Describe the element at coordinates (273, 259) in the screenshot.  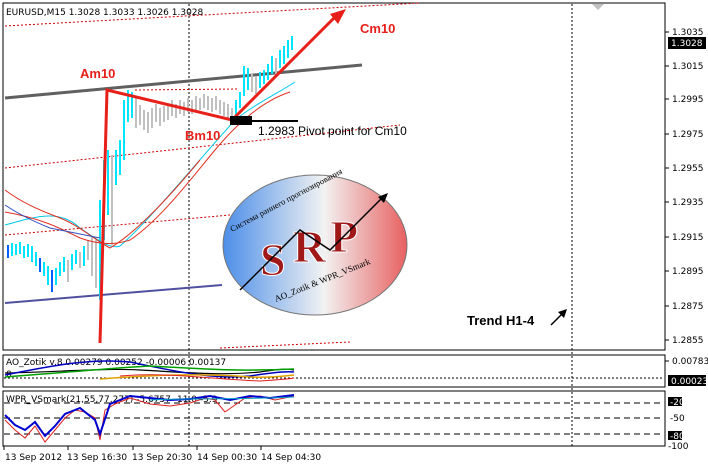
I see `logo-letter-s: S` at that location.